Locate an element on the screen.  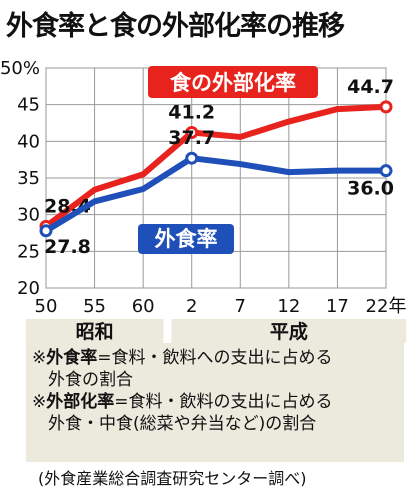
y-tick-label: 30 is located at coordinates (28, 215).